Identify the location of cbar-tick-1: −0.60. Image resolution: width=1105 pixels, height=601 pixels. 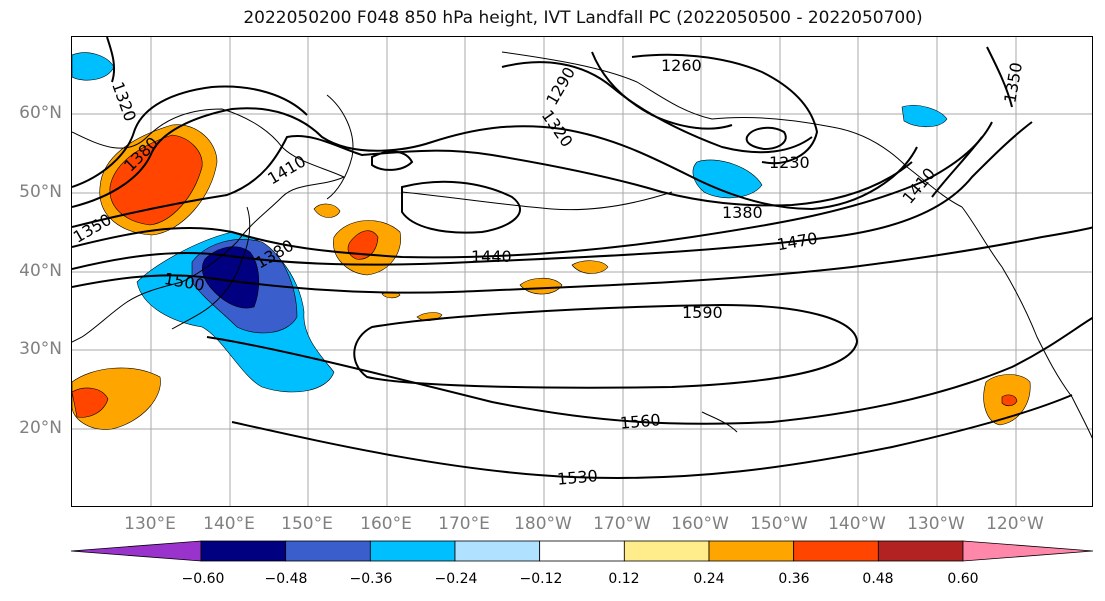
(203, 579).